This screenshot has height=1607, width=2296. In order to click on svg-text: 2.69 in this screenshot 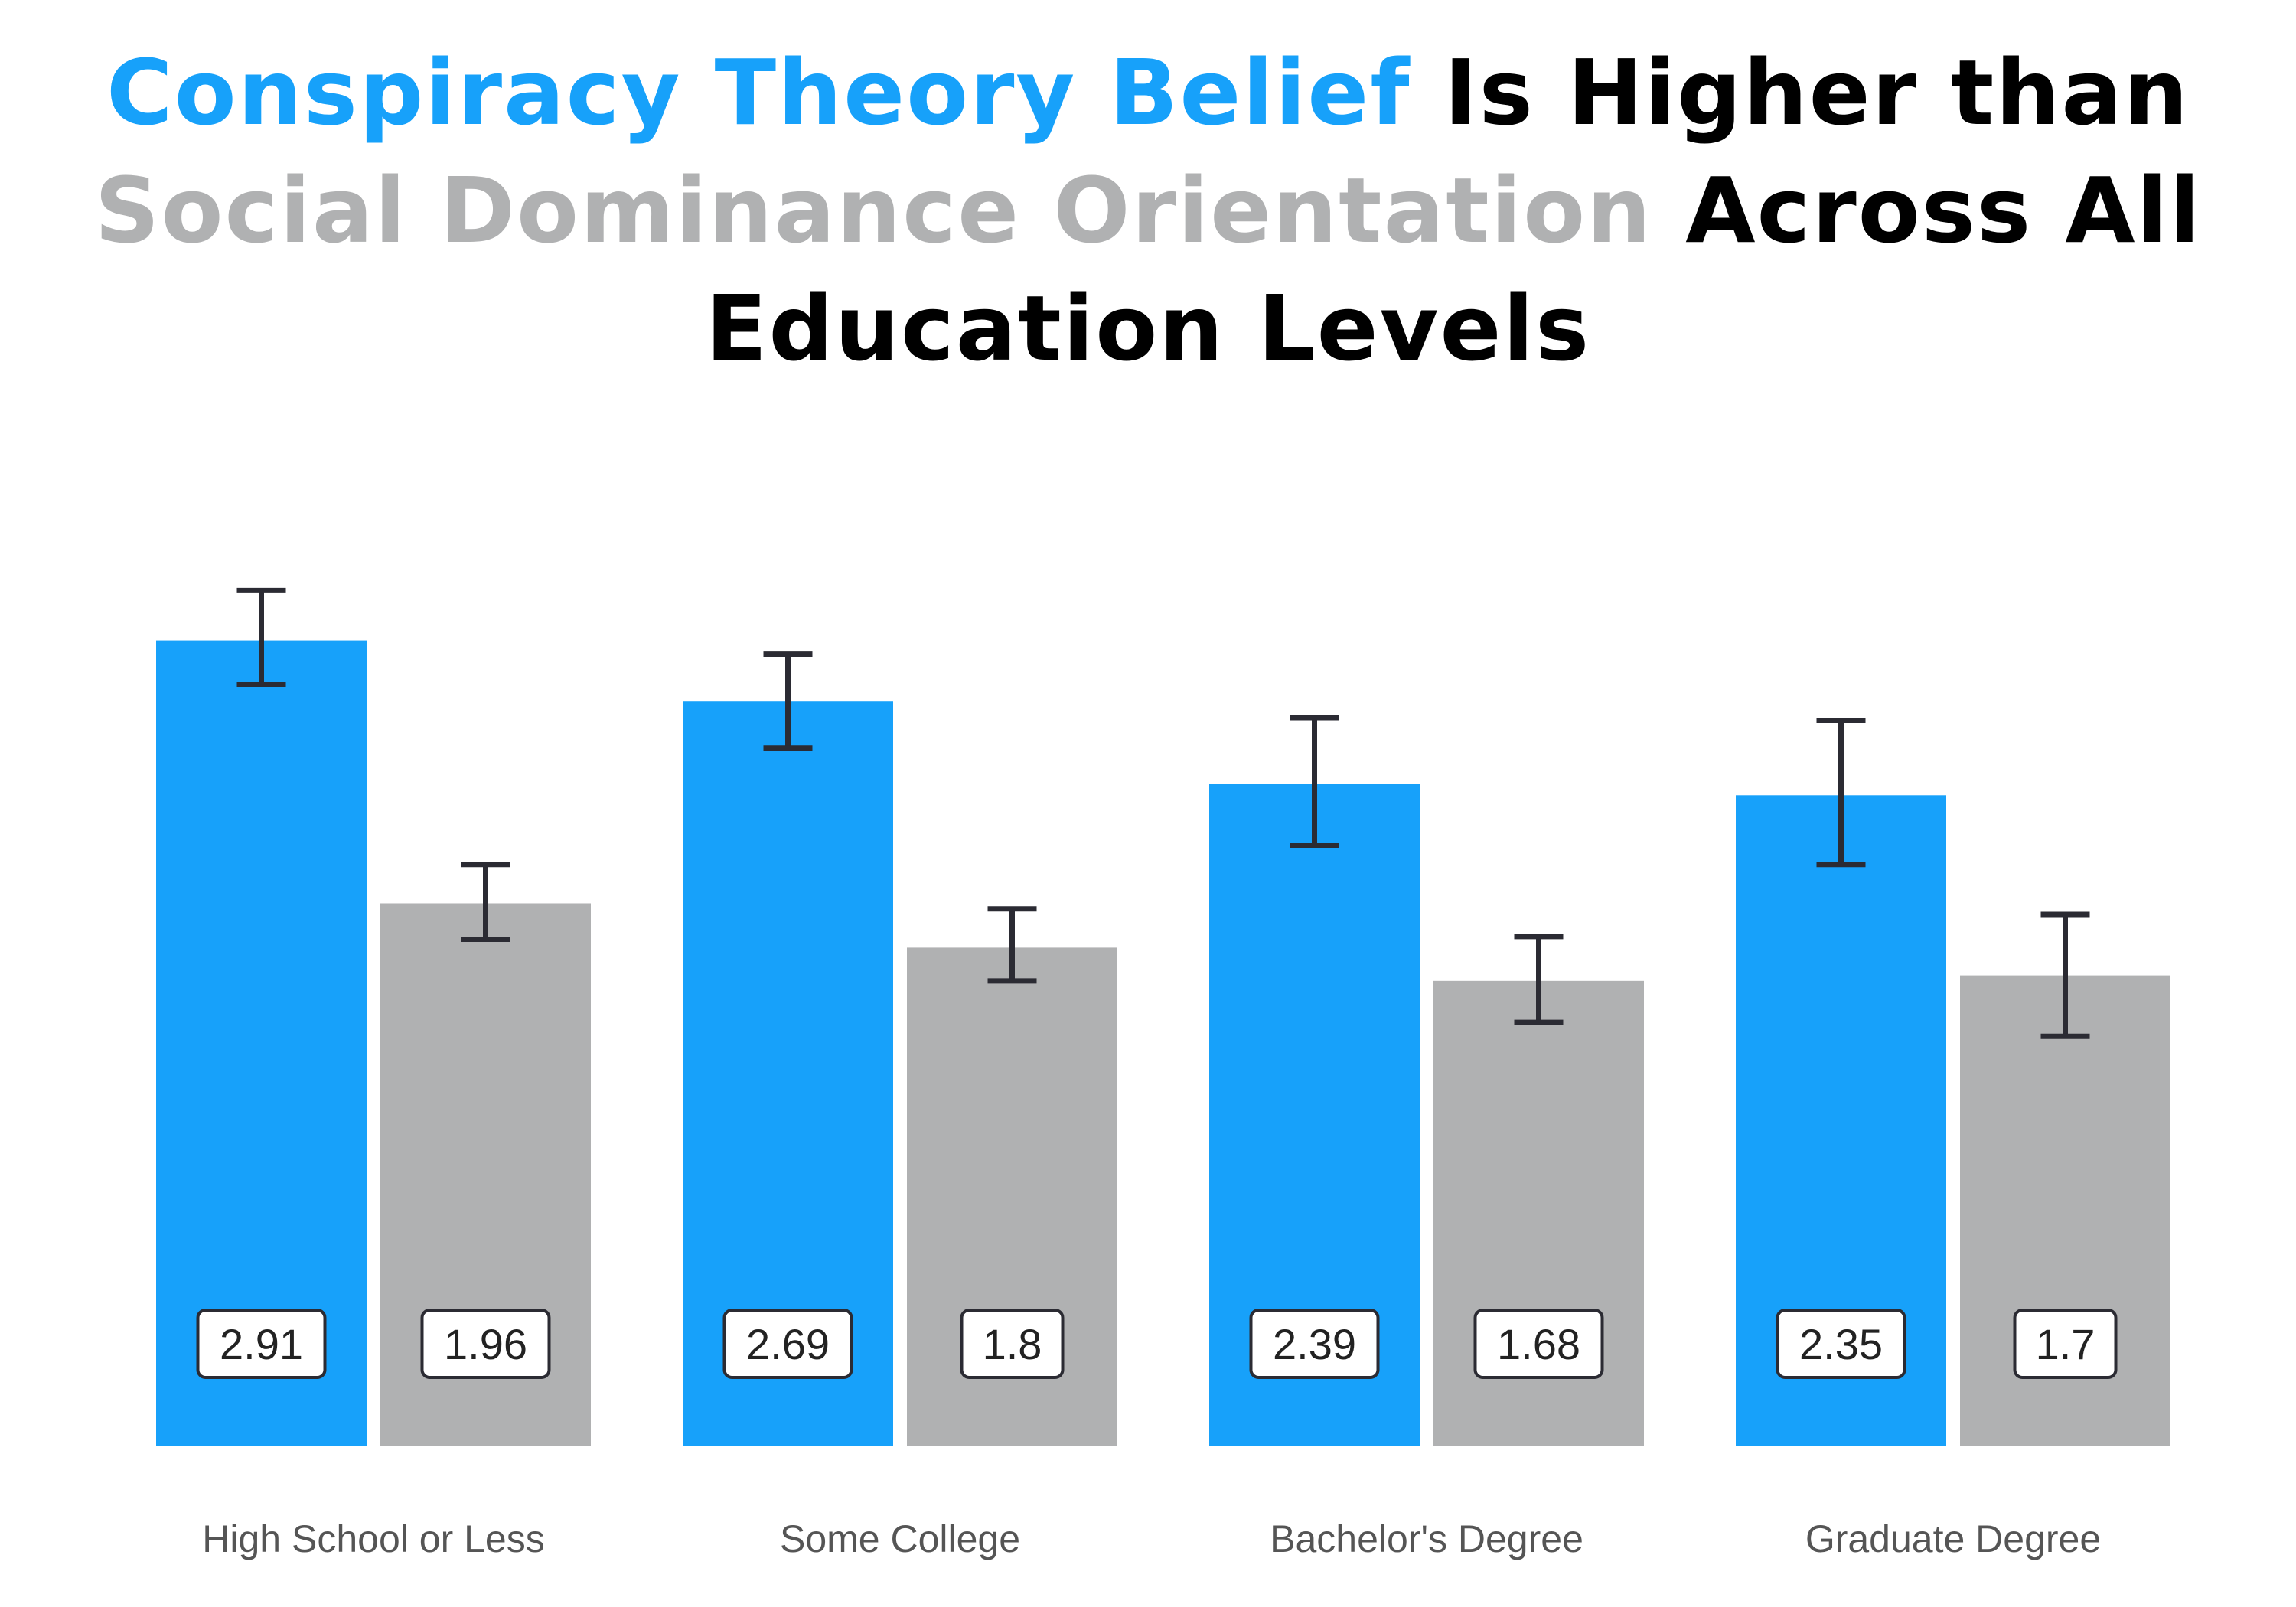, I will do `click(788, 1344)`.